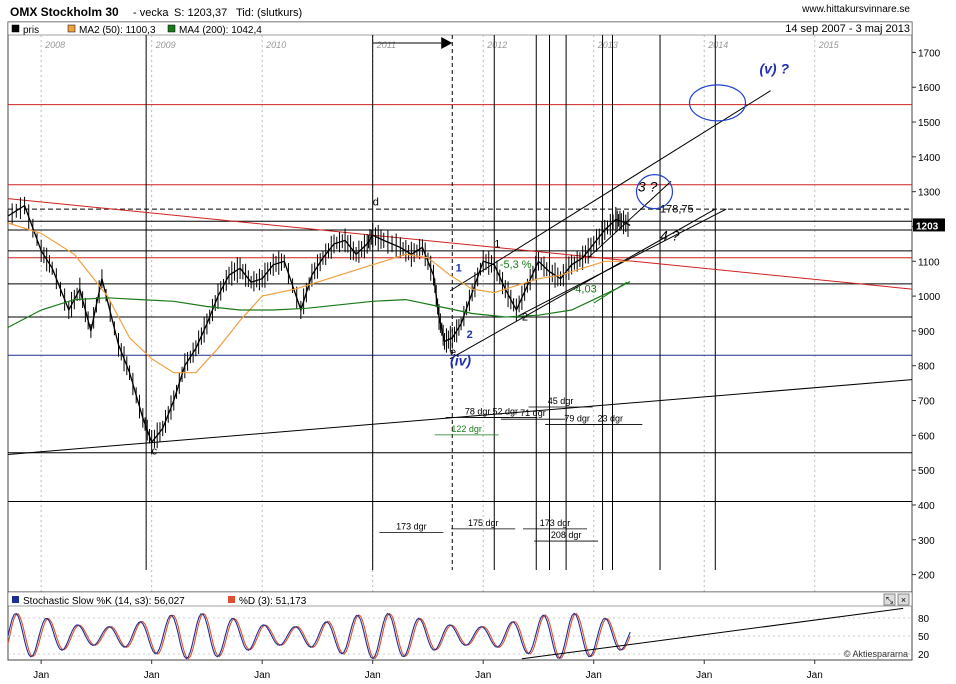 The height and width of the screenshot is (684, 956). Describe the element at coordinates (447, 43) in the screenshot. I see `top-arrow-head` at that location.